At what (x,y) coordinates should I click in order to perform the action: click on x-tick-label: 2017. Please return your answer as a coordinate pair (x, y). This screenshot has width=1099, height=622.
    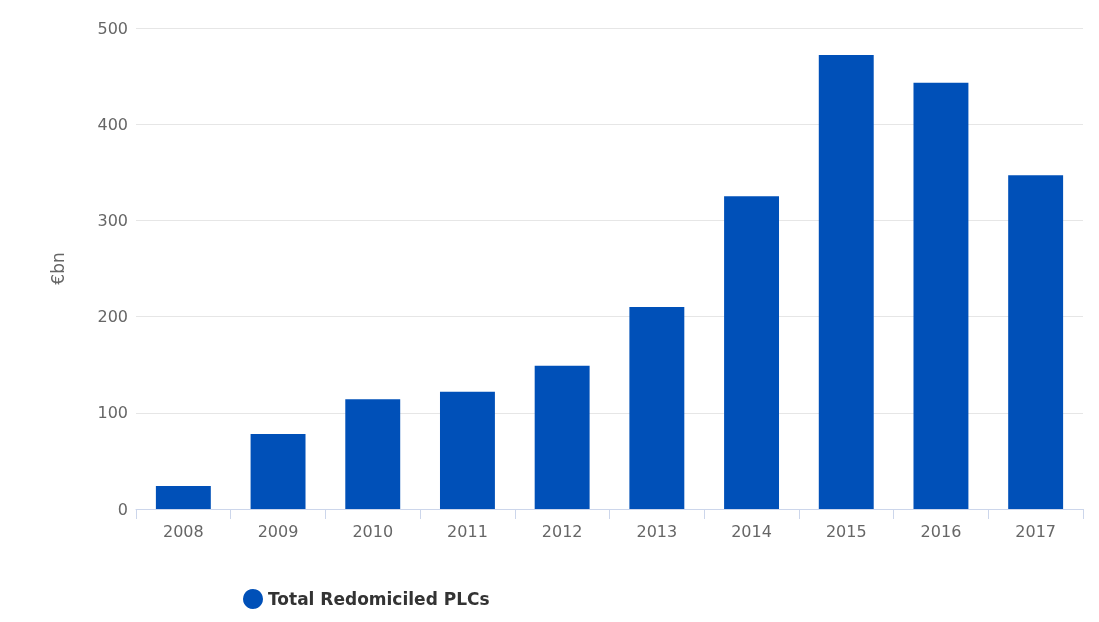
    Looking at the image, I should click on (1036, 531).